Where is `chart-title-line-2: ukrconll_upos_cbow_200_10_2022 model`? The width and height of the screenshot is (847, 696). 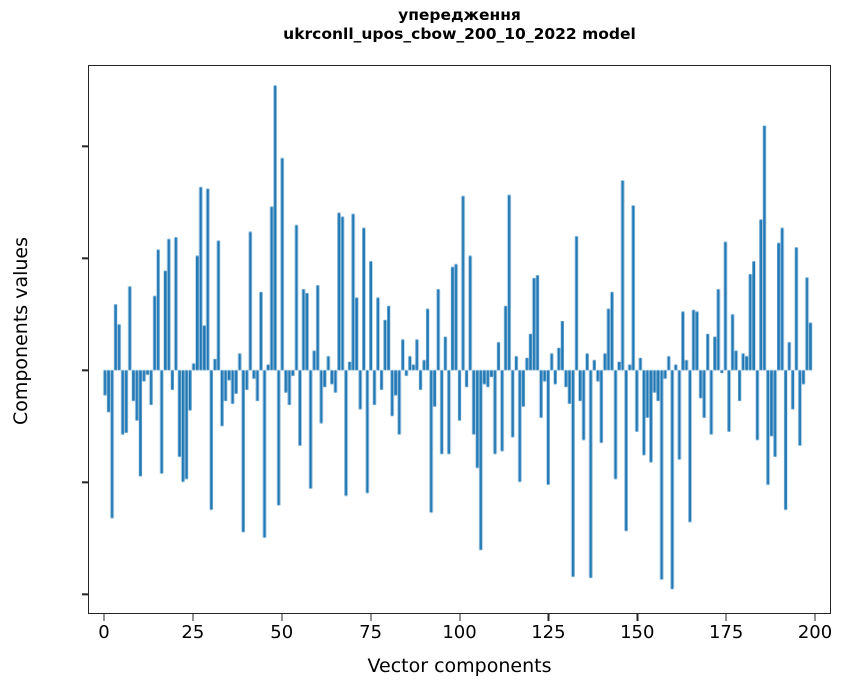
chart-title-line-2: ukrconll_upos_cbow_200_10_2022 model is located at coordinates (459, 33).